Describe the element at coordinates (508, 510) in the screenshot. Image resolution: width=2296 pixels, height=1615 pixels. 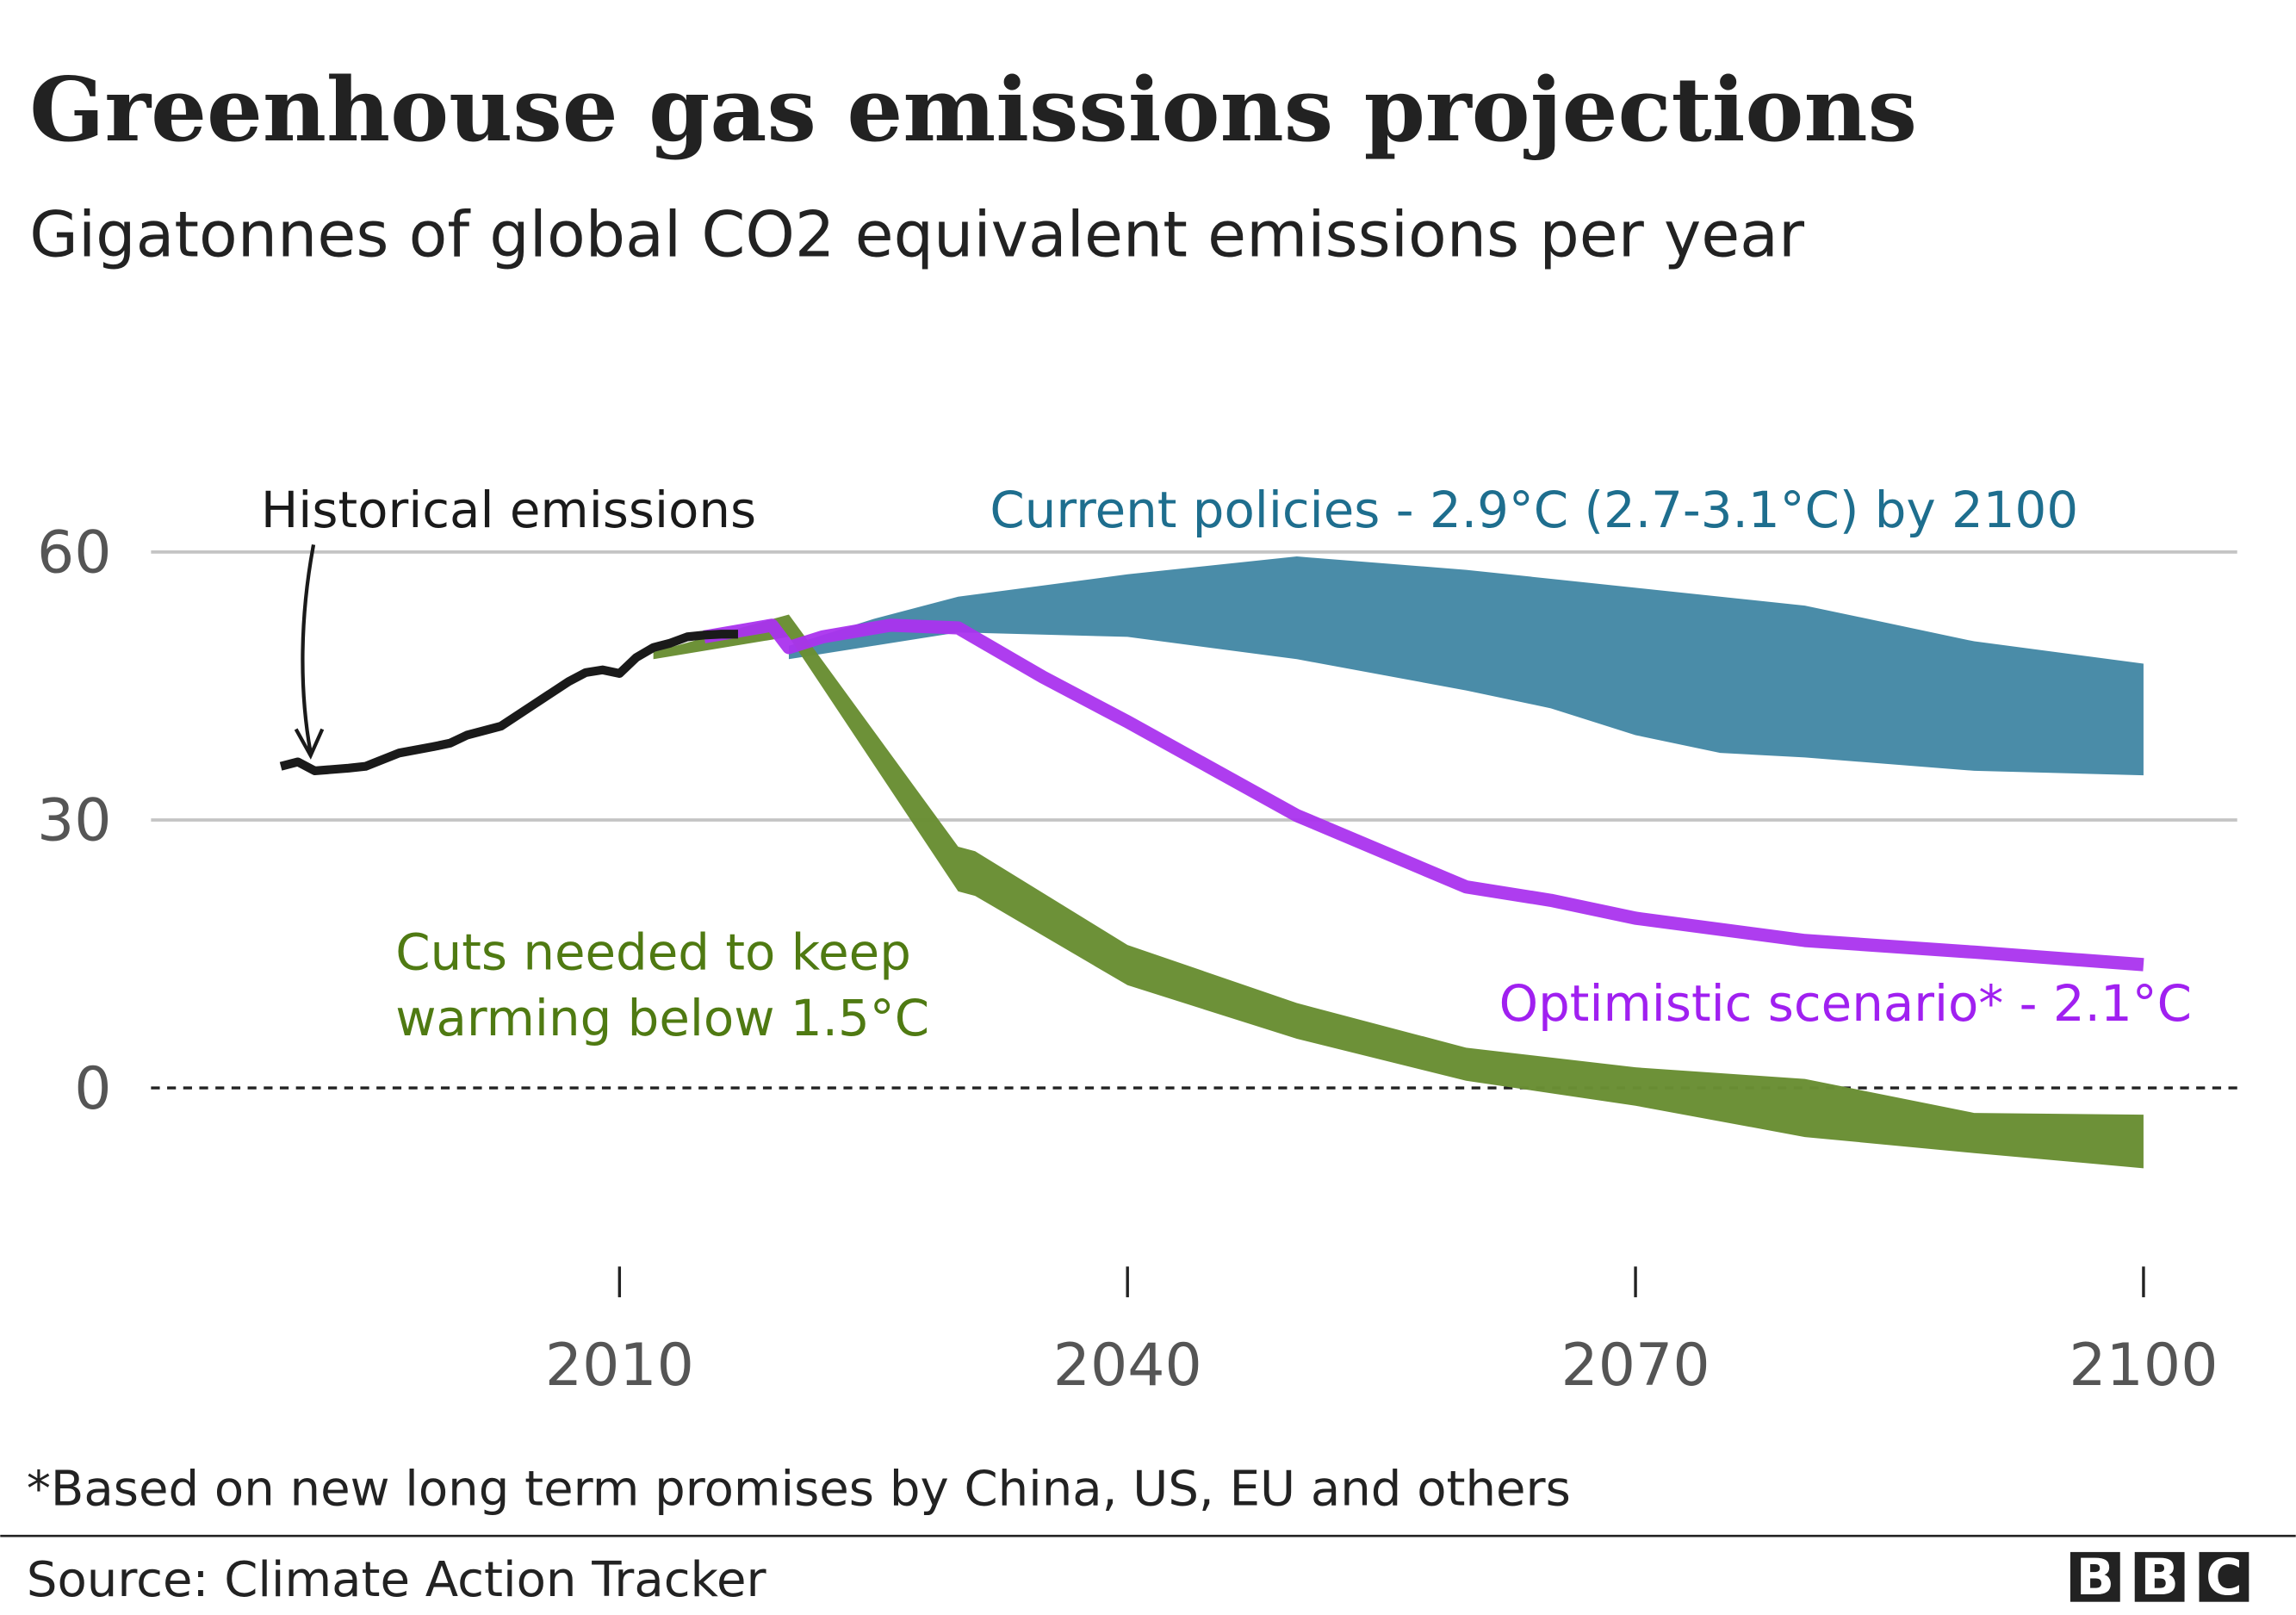
I see `historical-label: Historical emissions` at that location.